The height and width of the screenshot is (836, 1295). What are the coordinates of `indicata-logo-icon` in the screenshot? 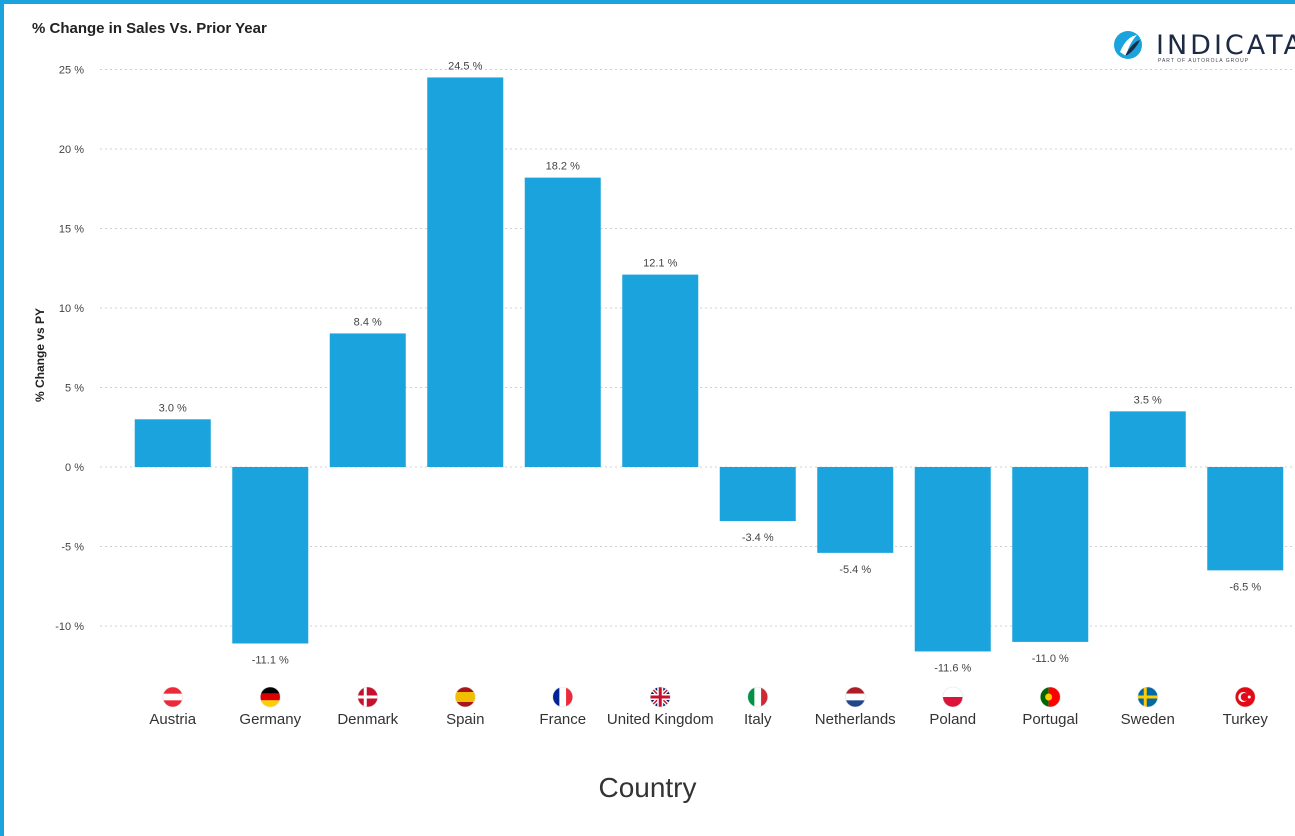 It's located at (1128, 45).